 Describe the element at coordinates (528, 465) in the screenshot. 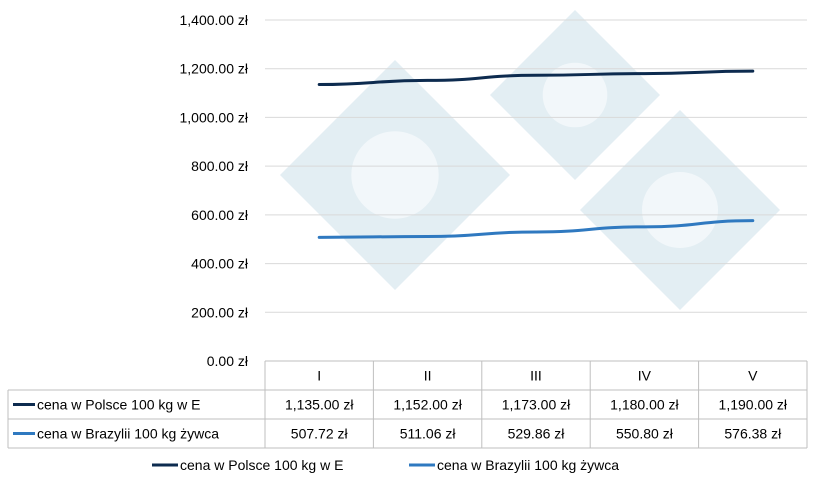

I see `legend-entry: cena w Brazylii 100 kg żywca` at that location.